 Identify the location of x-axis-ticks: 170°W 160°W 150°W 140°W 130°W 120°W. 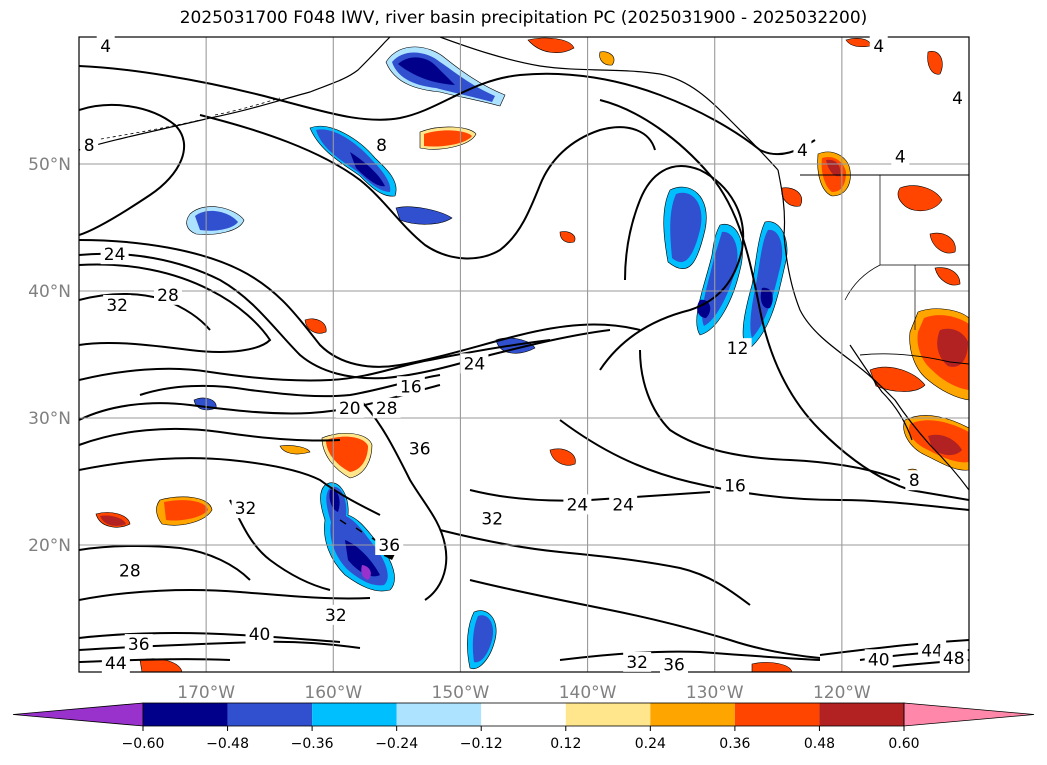
(524, 693).